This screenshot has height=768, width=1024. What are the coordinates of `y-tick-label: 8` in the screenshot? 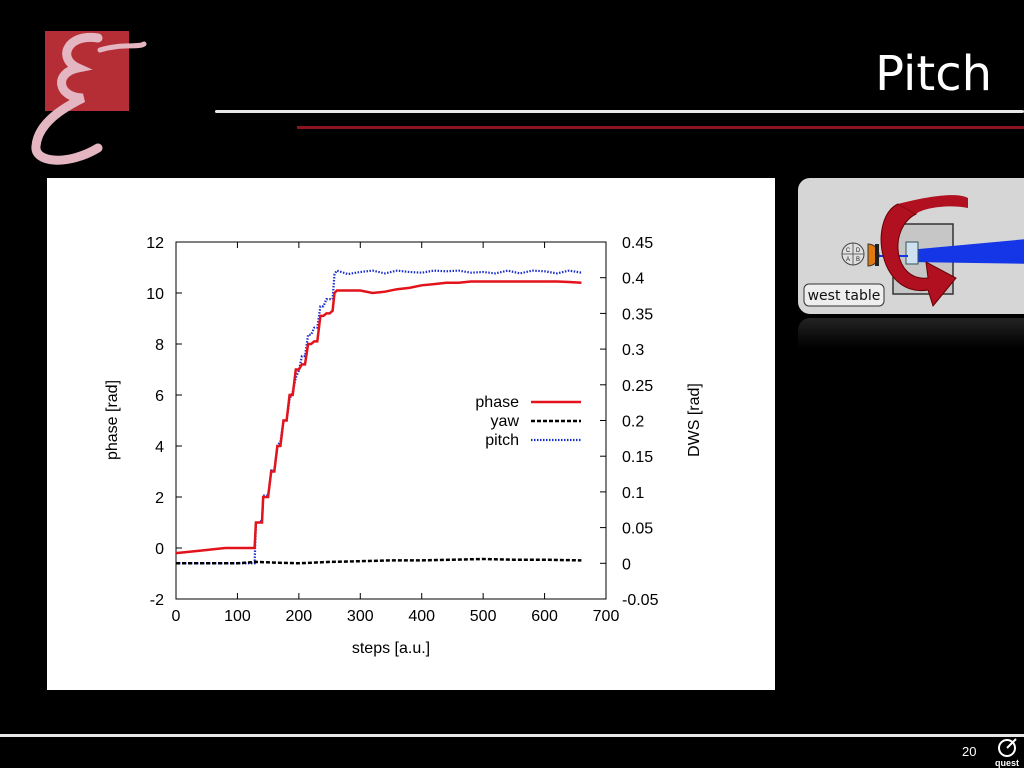 It's located at (159, 345).